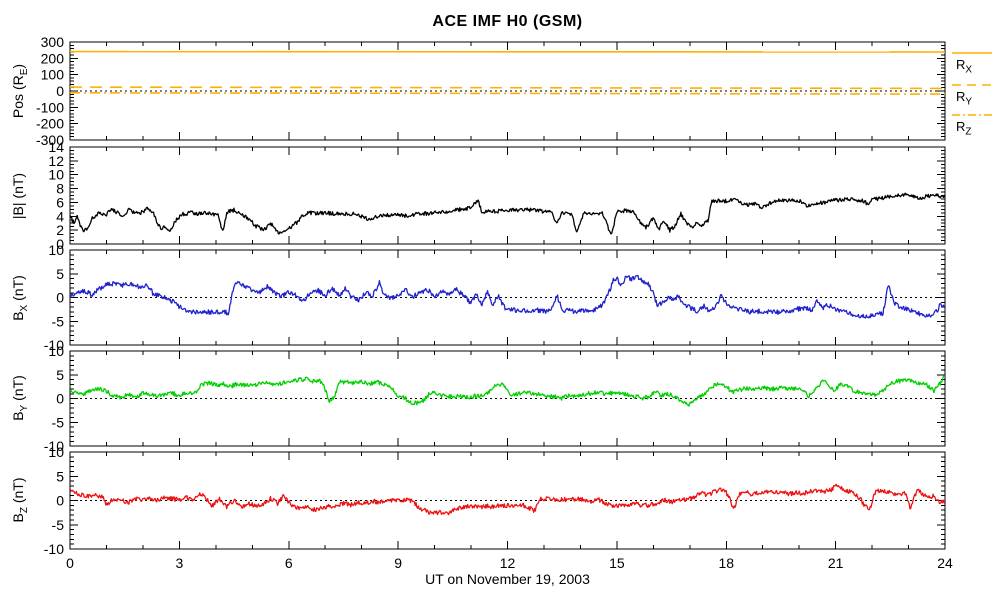 The height and width of the screenshot is (600, 993). I want to click on x-tick-label: 18, so click(726, 563).